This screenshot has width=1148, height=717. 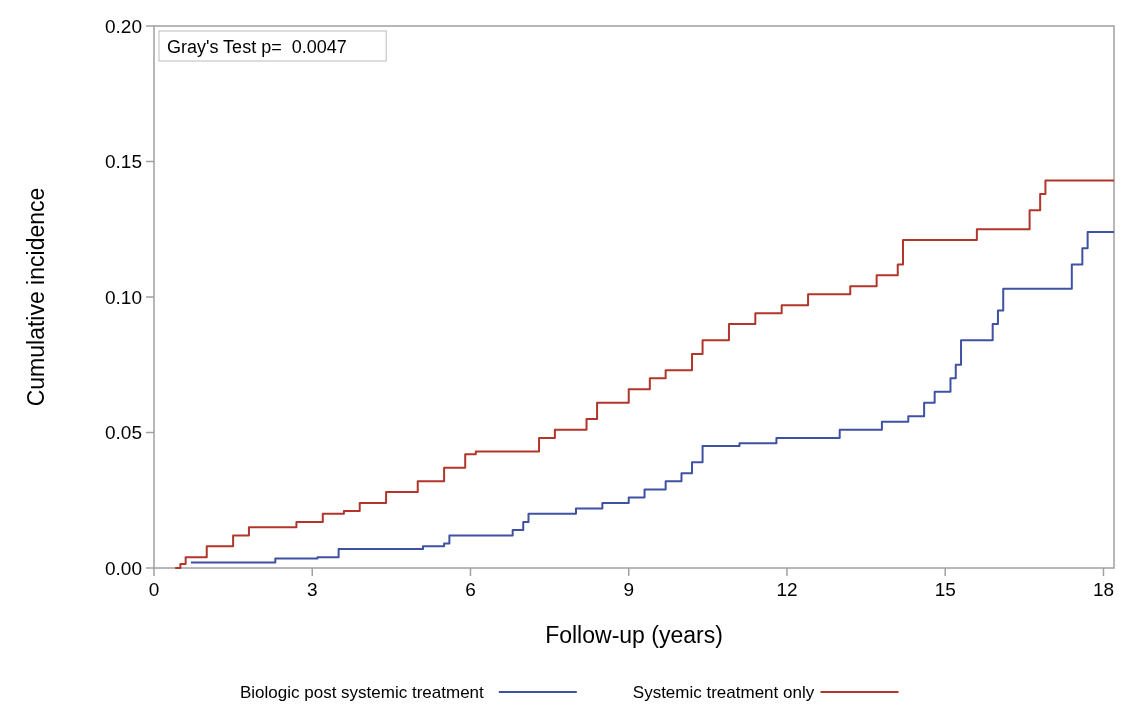 What do you see at coordinates (470, 589) in the screenshot?
I see `x-tick-label: 6` at bounding box center [470, 589].